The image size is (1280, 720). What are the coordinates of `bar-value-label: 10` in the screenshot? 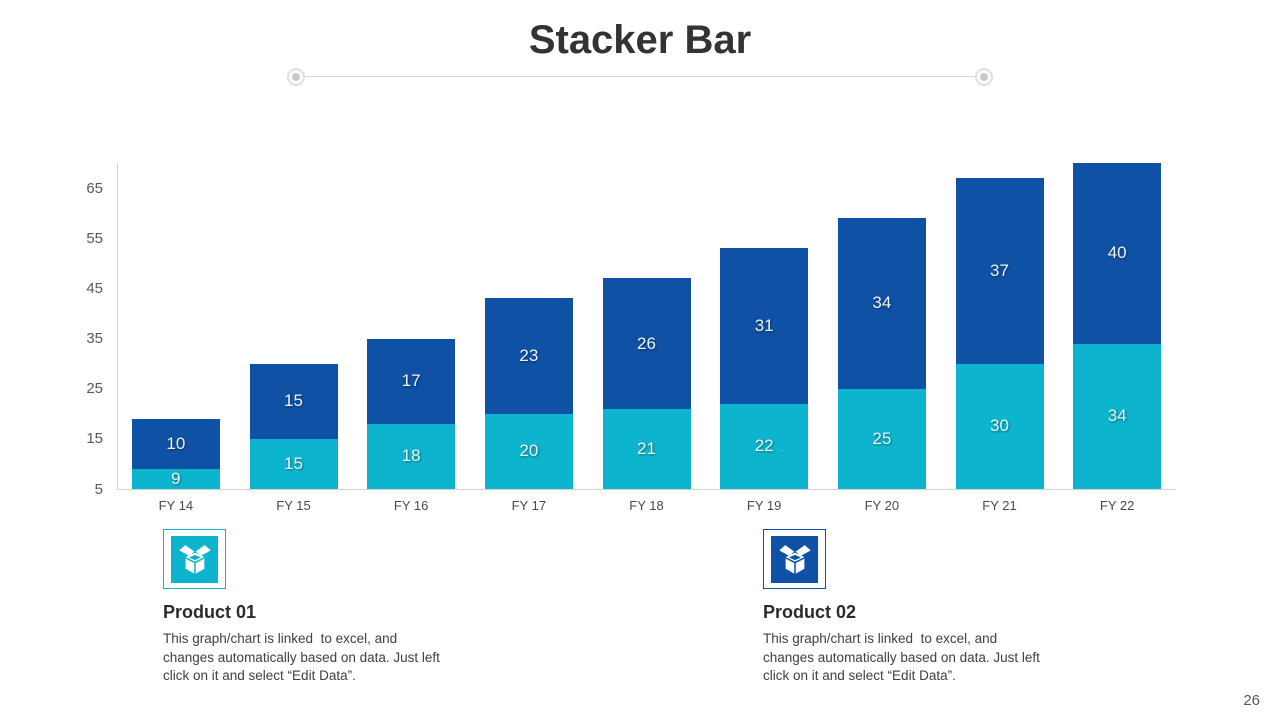 It's located at (176, 443).